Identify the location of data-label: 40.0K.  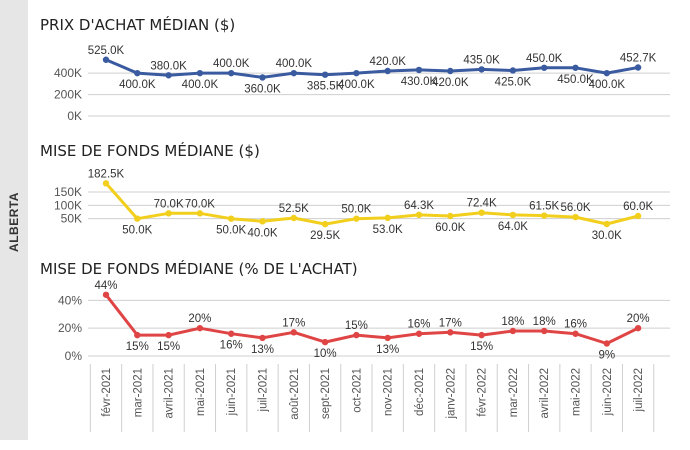
(262, 233).